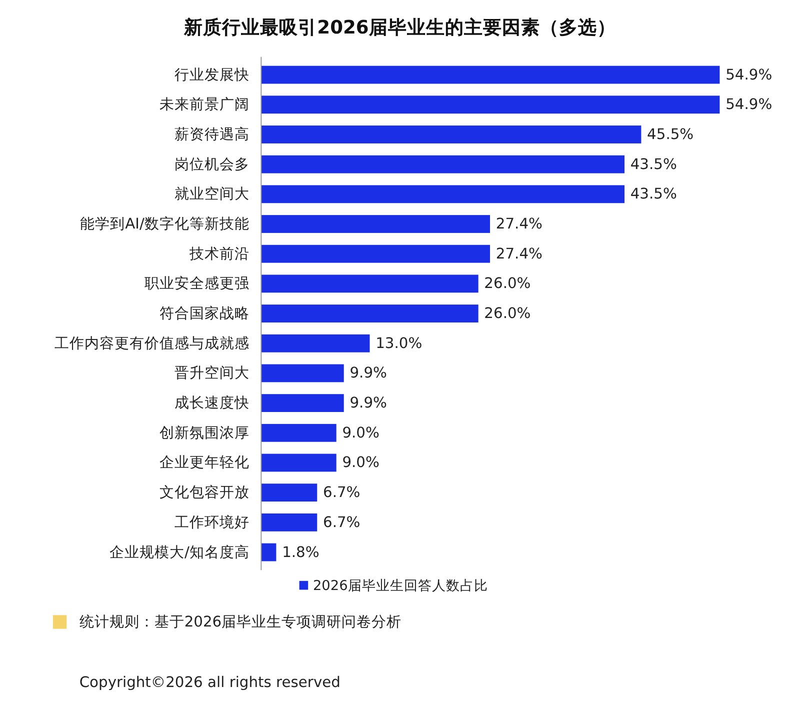 This screenshot has width=800, height=717. I want to click on y-tick-label: 未来前景广阔, so click(204, 105).